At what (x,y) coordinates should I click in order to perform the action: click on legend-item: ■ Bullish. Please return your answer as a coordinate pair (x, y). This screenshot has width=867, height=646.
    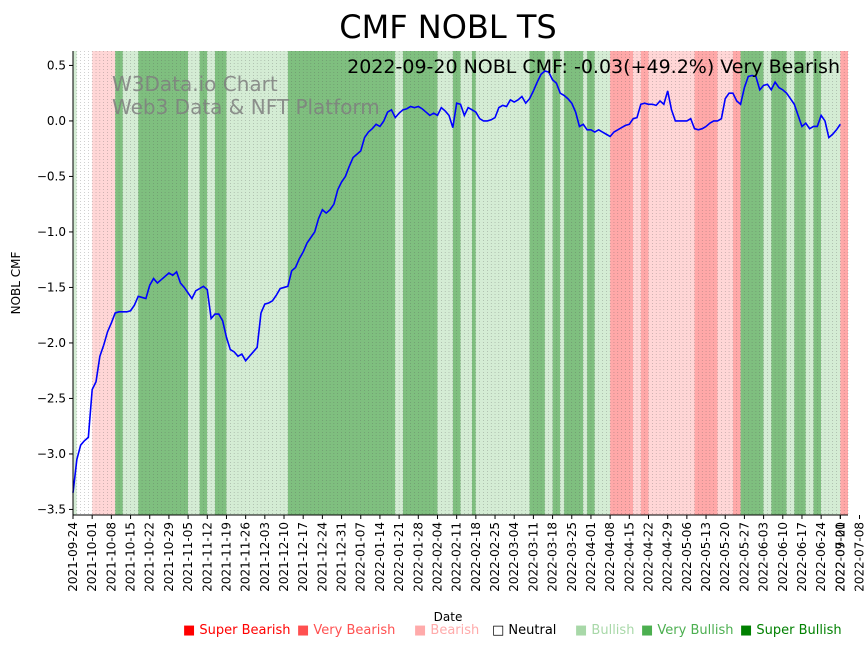
    Looking at the image, I should click on (604, 630).